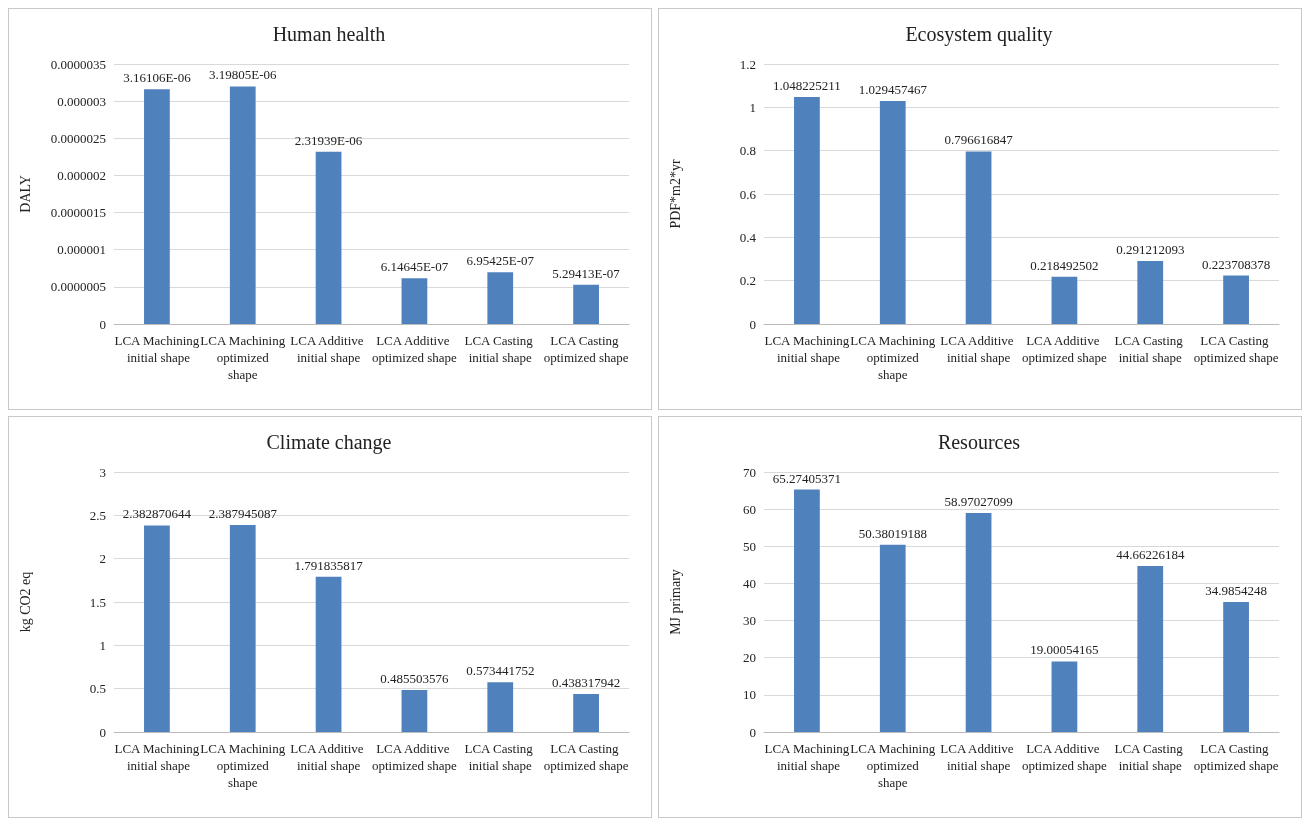  What do you see at coordinates (586, 273) in the screenshot?
I see `data-label: 5.29413E-07` at bounding box center [586, 273].